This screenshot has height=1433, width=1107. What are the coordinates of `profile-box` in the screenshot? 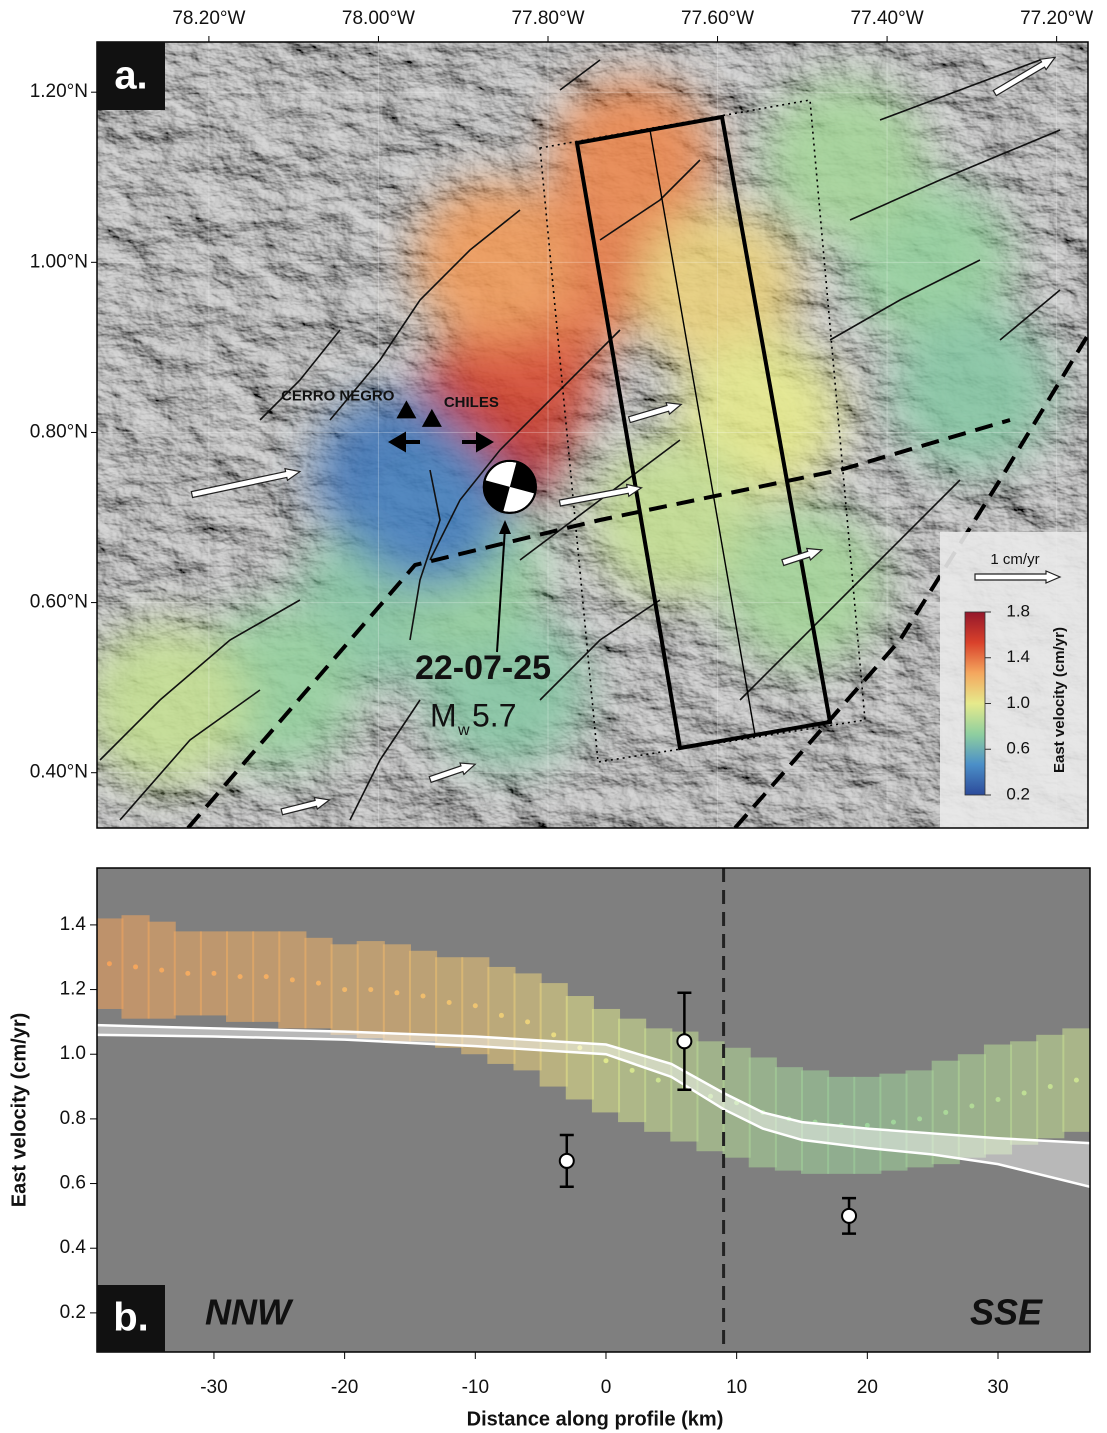 It's located at (703, 432).